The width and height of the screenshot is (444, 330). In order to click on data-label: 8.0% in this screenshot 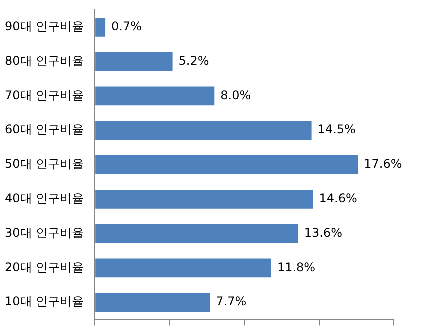, I will do `click(236, 95)`.